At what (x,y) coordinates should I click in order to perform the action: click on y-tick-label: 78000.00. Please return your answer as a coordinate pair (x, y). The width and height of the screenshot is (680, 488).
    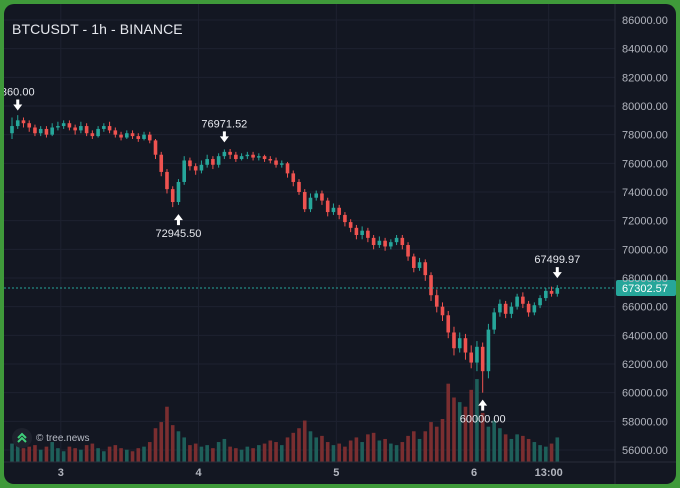
    Looking at the image, I should click on (645, 136).